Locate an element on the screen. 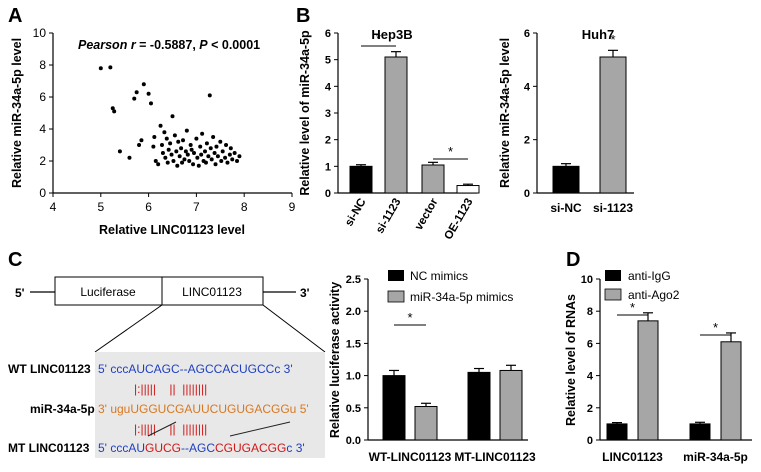 This screenshot has width=761, height=472. huh7-title: Huh7 is located at coordinates (598, 34).